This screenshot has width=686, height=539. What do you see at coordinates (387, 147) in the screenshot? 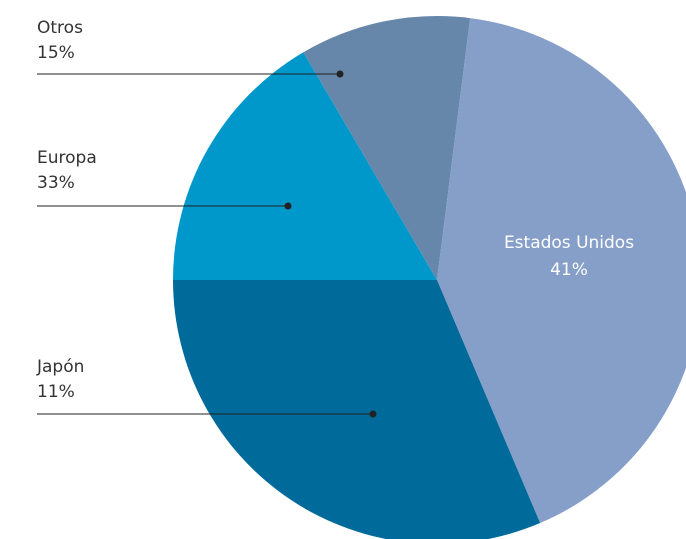
I see `pie-slice-otros` at bounding box center [387, 147].